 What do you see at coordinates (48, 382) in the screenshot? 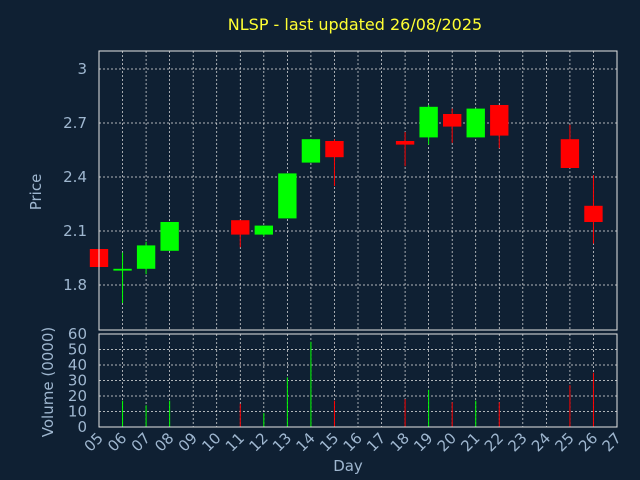
I see `volume-axis-label: Volume (0000)` at bounding box center [48, 382].